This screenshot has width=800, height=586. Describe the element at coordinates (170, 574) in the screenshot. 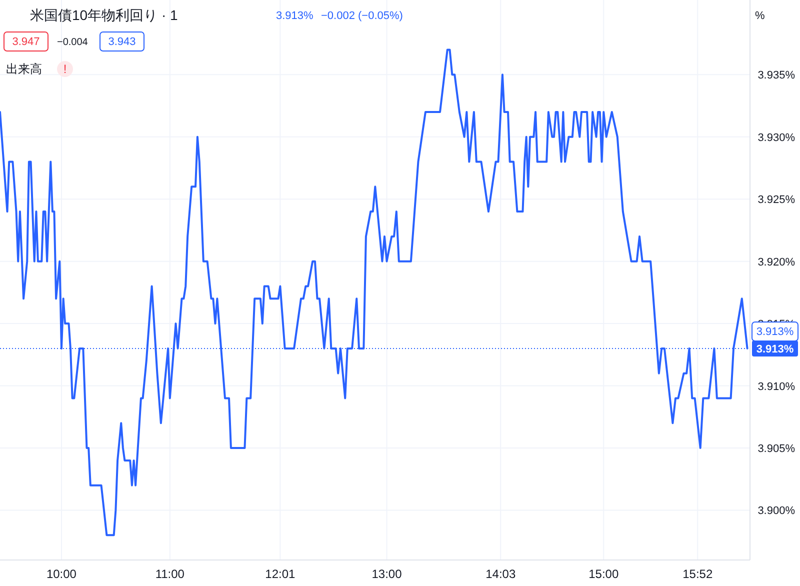

I see `x-tick-label: 11:00` at that location.